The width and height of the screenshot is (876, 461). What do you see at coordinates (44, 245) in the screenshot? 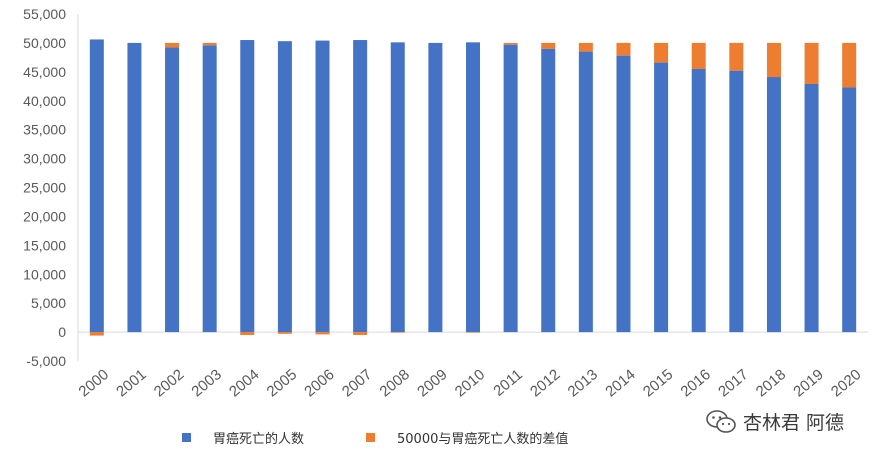
I see `y-tick-label: 15,000` at bounding box center [44, 245].